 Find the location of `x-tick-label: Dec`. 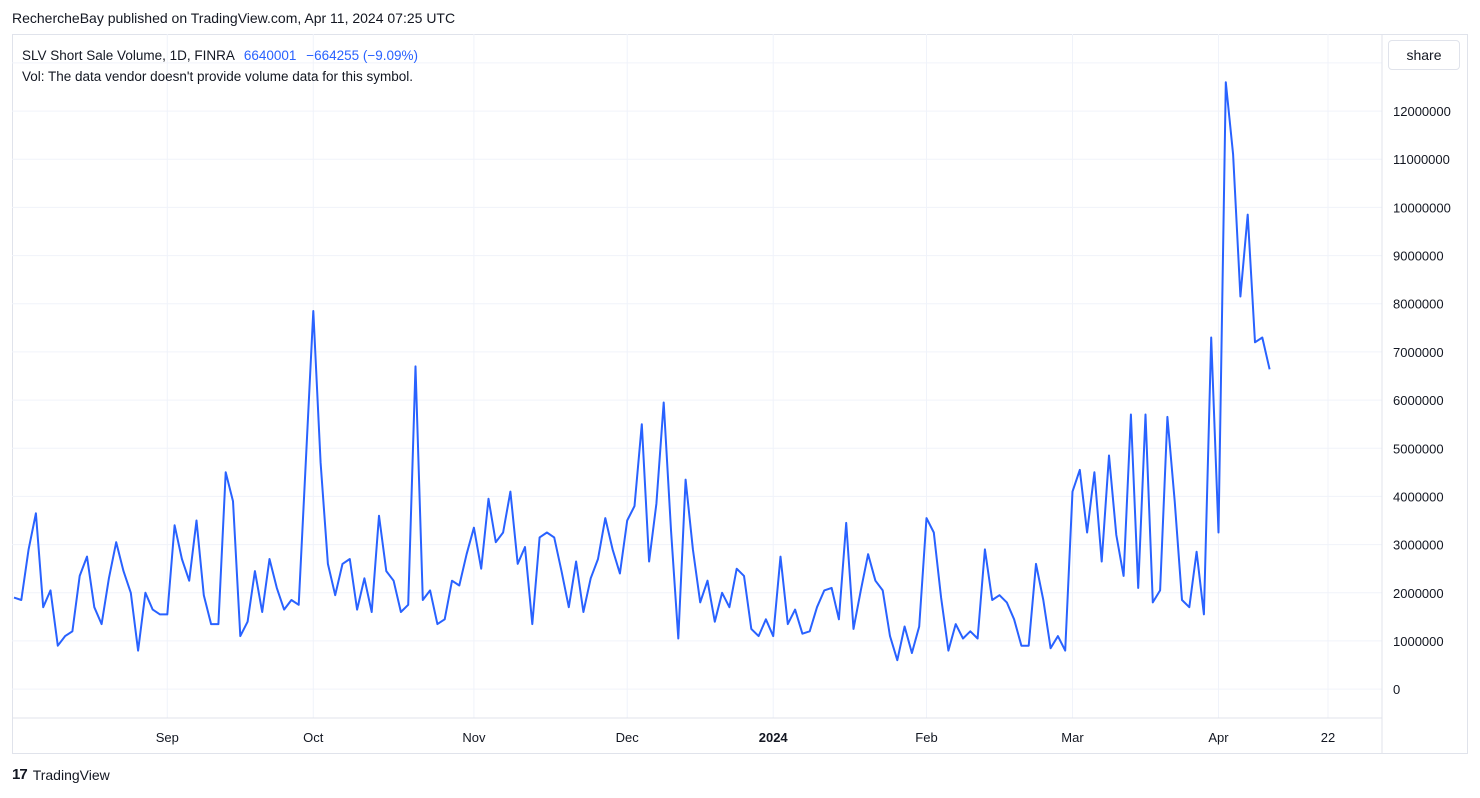

x-tick-label: Dec is located at coordinates (628, 737).